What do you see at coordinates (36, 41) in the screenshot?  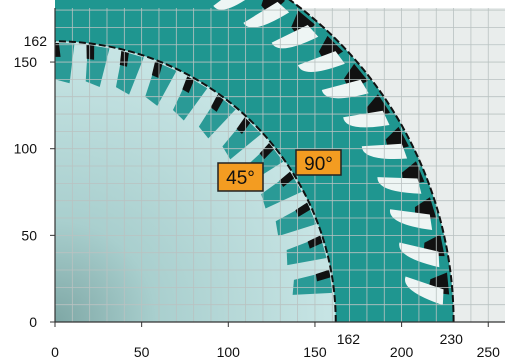 I see `y-marked-value-162: 162` at bounding box center [36, 41].